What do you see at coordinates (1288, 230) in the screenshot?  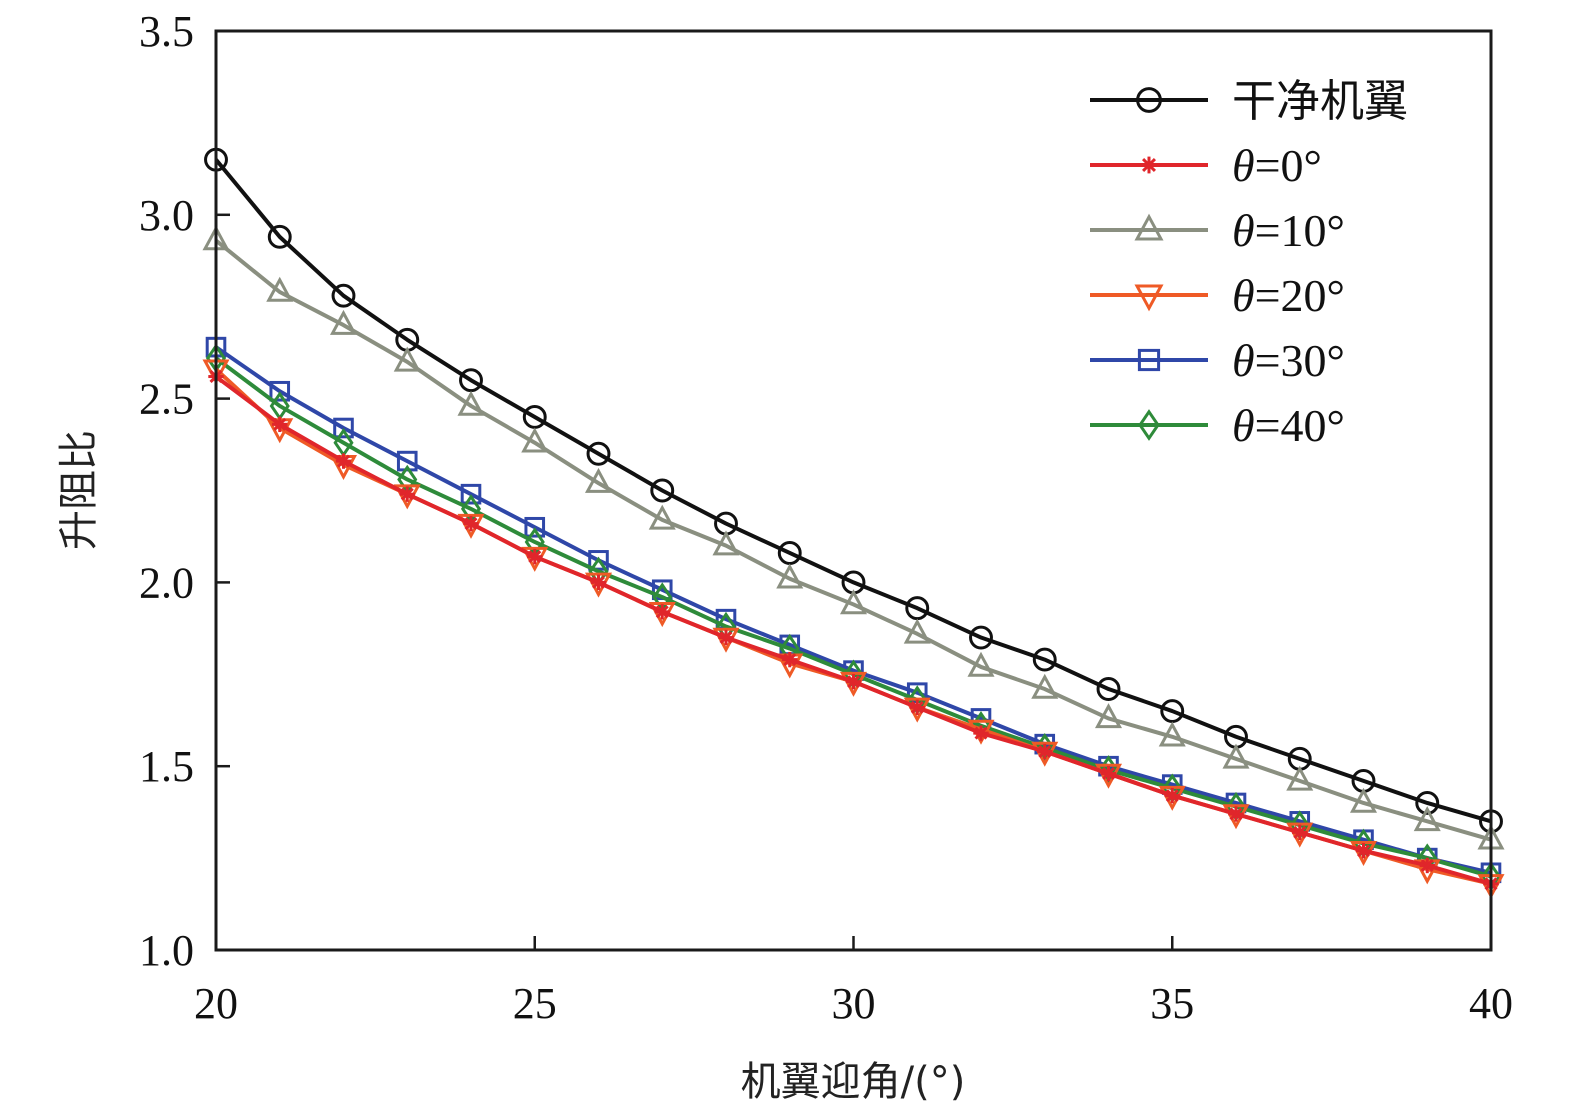 I see `legend-label: θ=10°` at bounding box center [1288, 230].